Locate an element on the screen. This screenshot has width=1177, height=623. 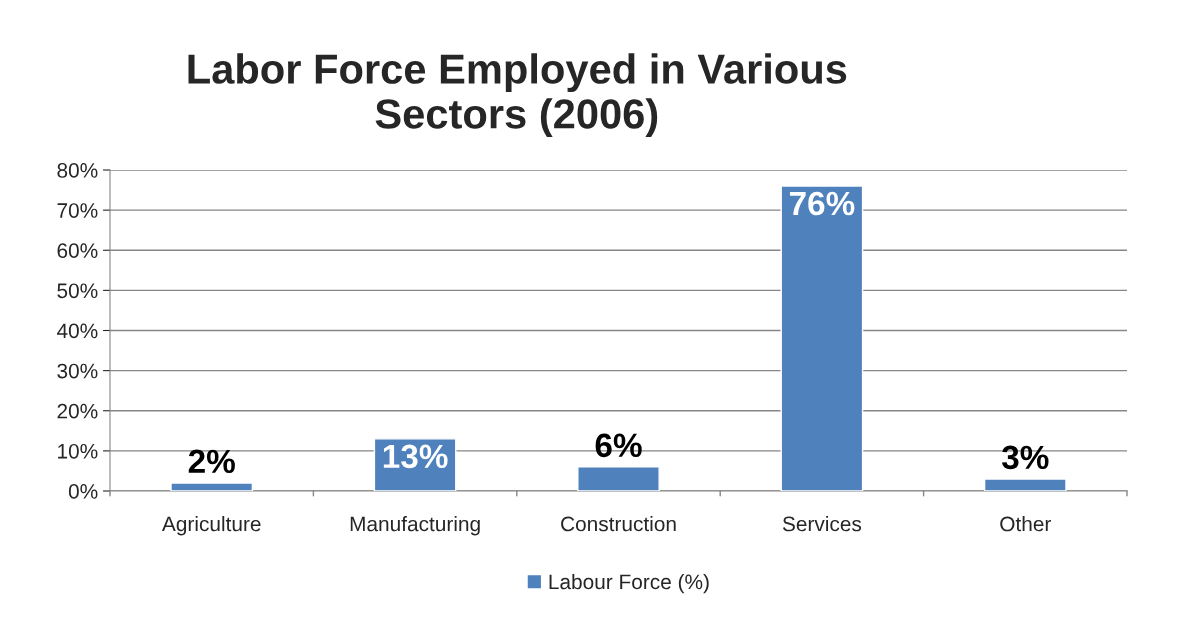
y-tick-label: 70% is located at coordinates (77, 210).